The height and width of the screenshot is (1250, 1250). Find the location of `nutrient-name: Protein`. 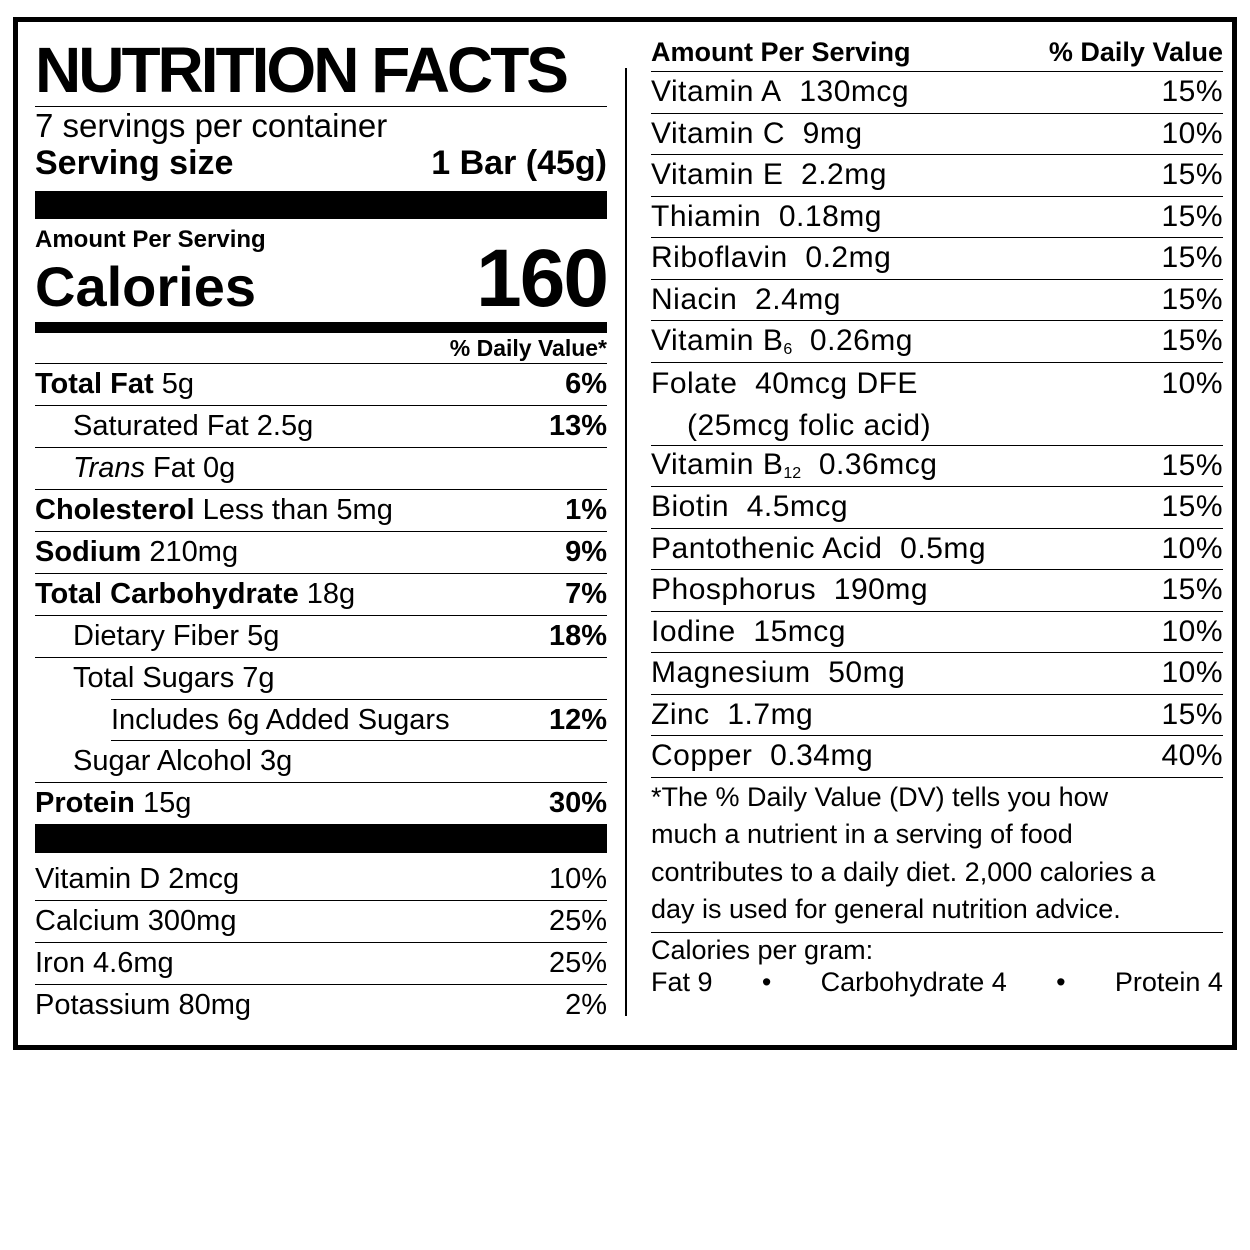

nutrient-name: Protein is located at coordinates (85, 803).